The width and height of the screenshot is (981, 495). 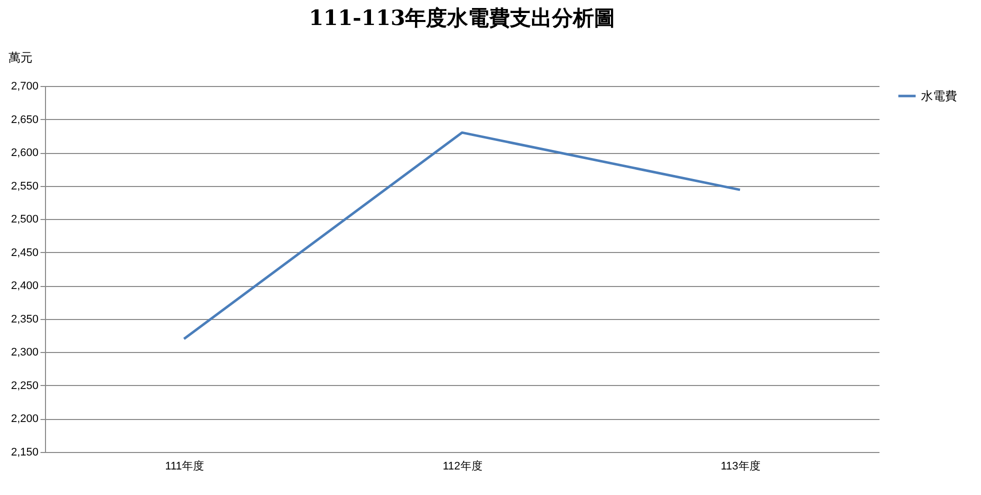 I want to click on chart-title: 111-113年度水電費支出分析圖, so click(x=462, y=17).